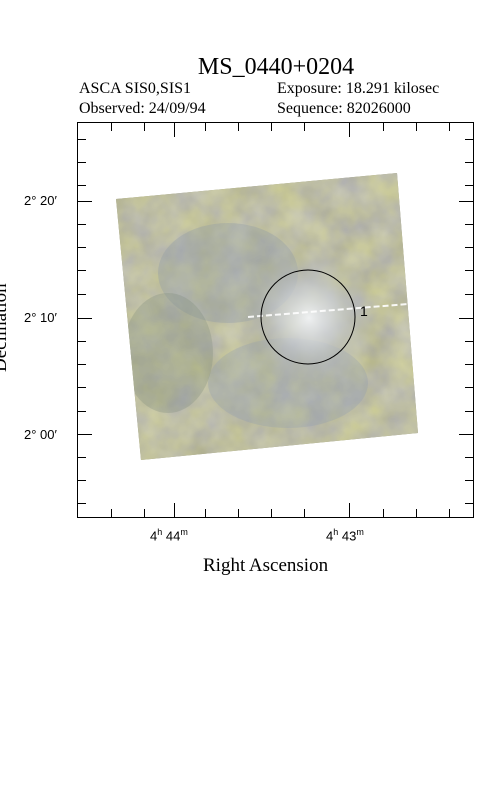  Describe the element at coordinates (345, 535) in the screenshot. I see `x-tick-label: 4h 43m` at that location.